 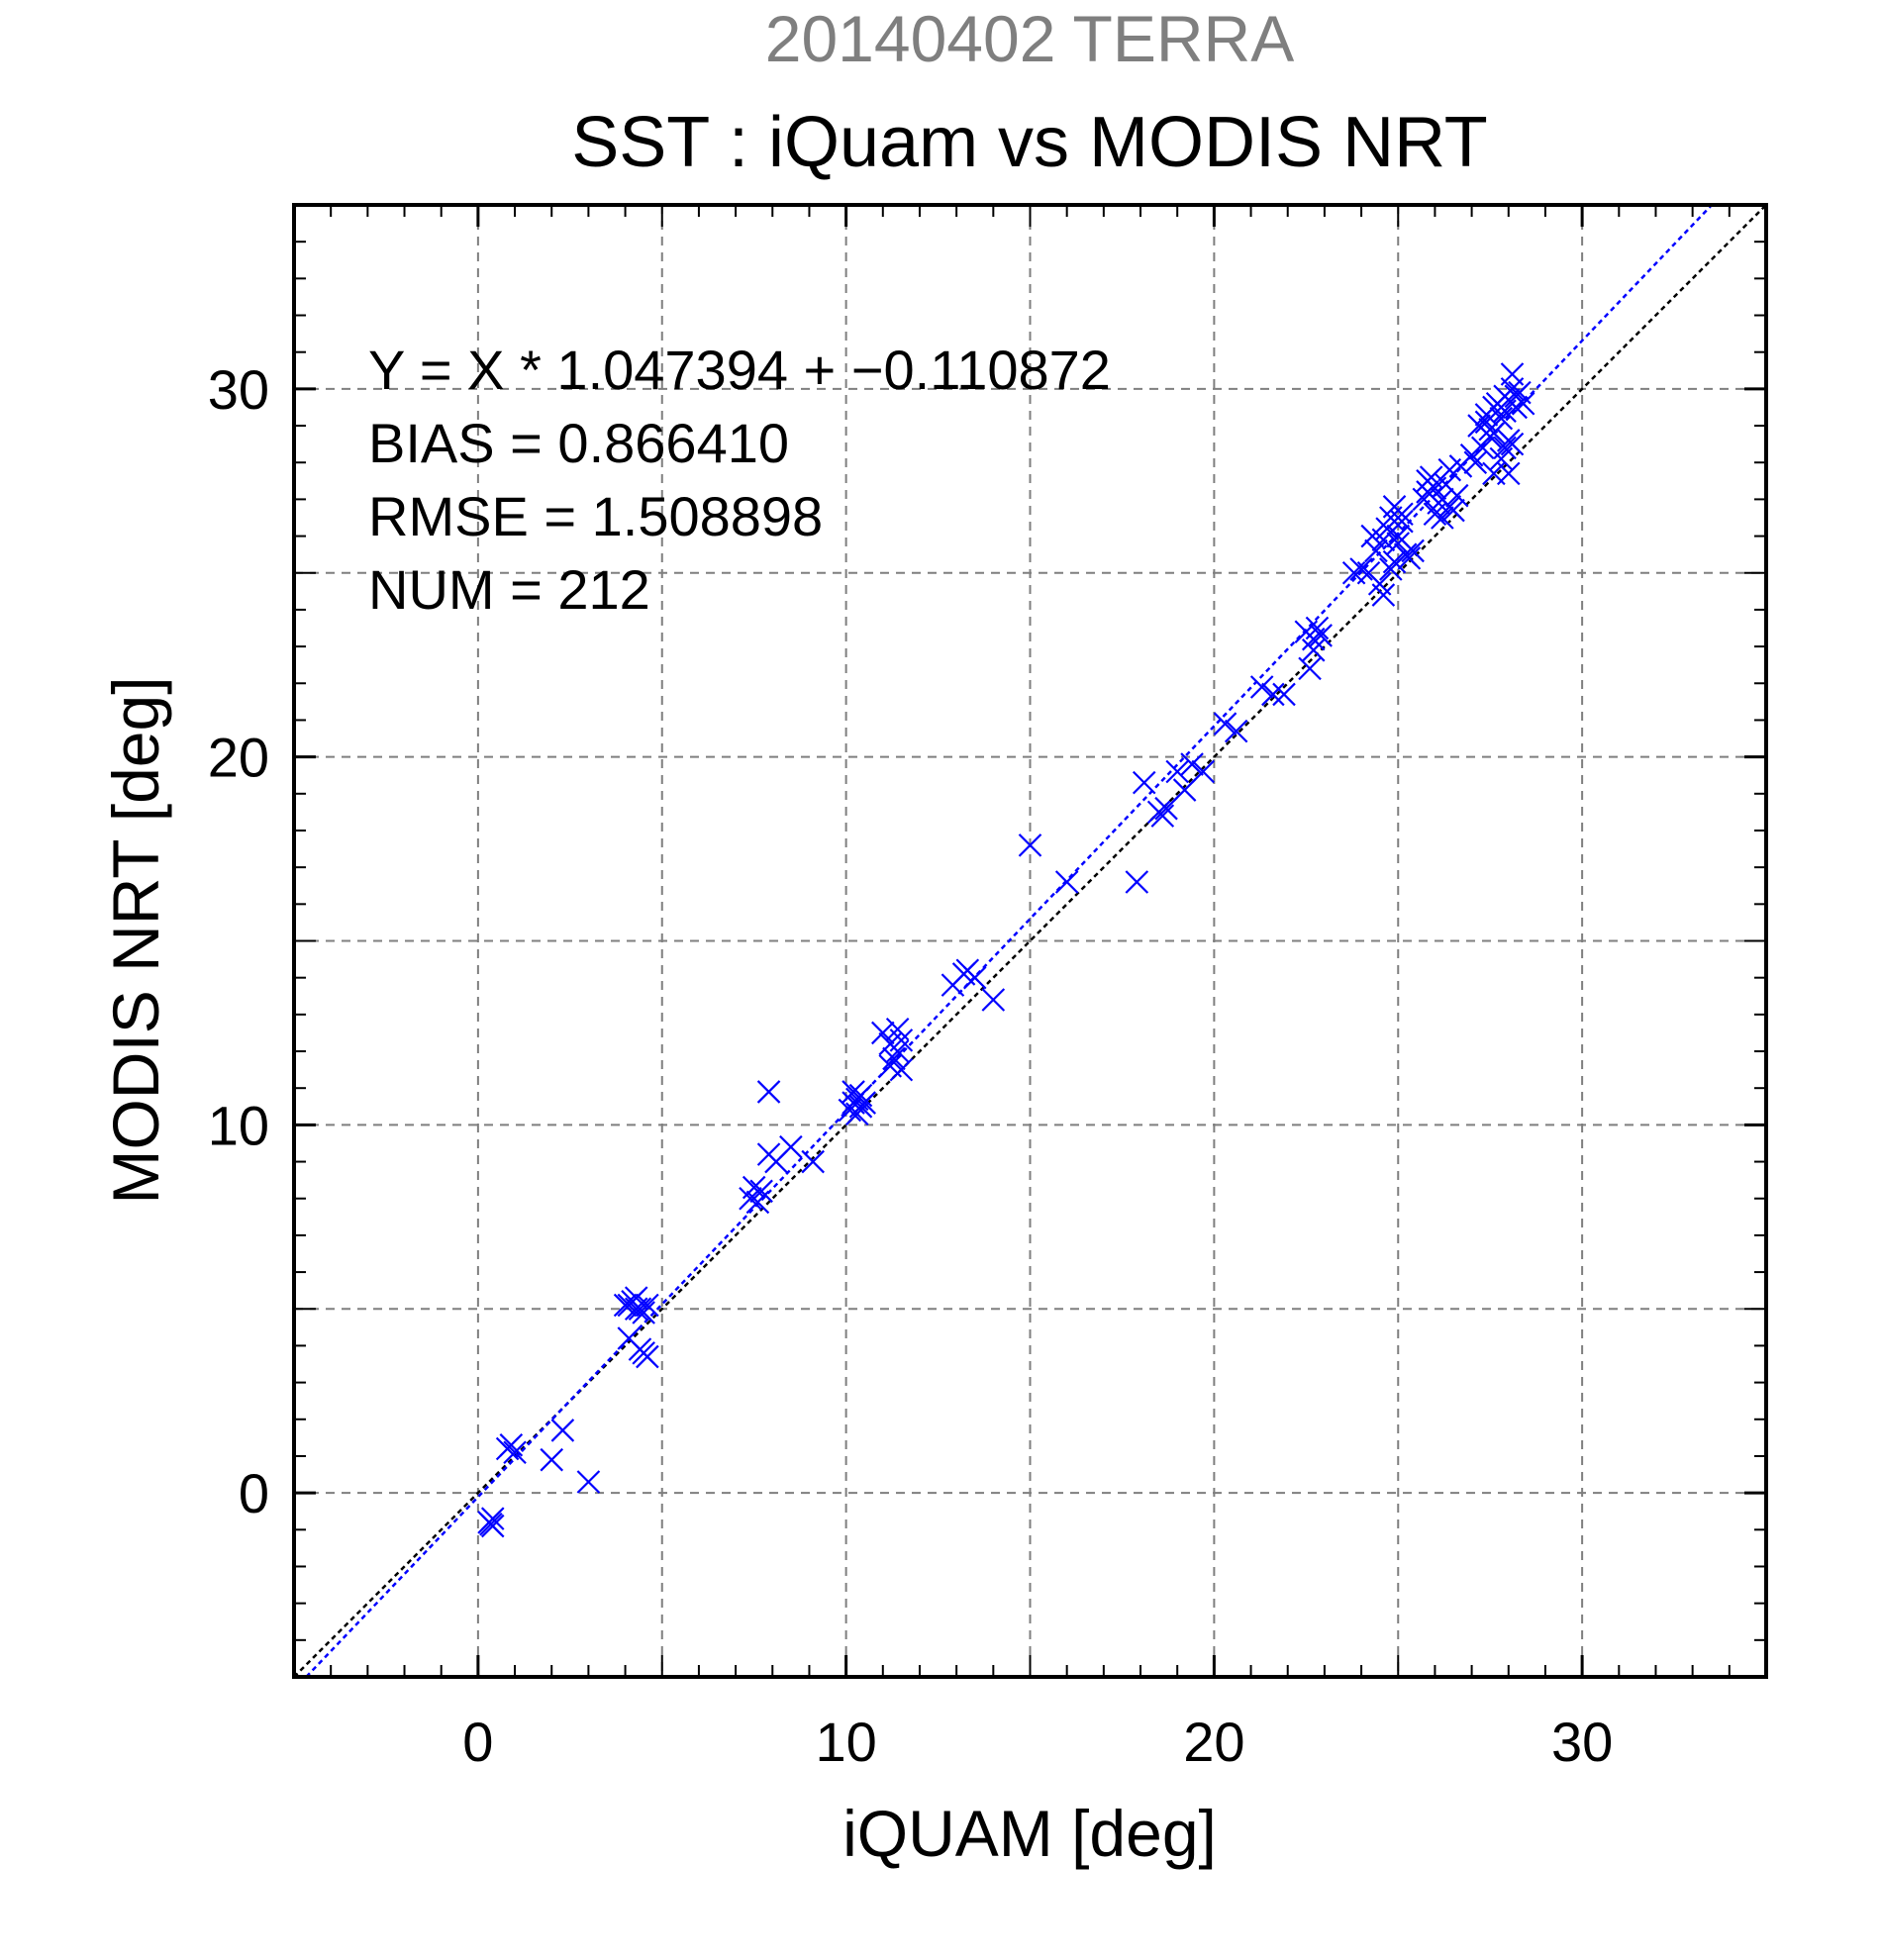 I want to click on x-tick-labels: 0 10 20 30, so click(x=1038, y=1742).